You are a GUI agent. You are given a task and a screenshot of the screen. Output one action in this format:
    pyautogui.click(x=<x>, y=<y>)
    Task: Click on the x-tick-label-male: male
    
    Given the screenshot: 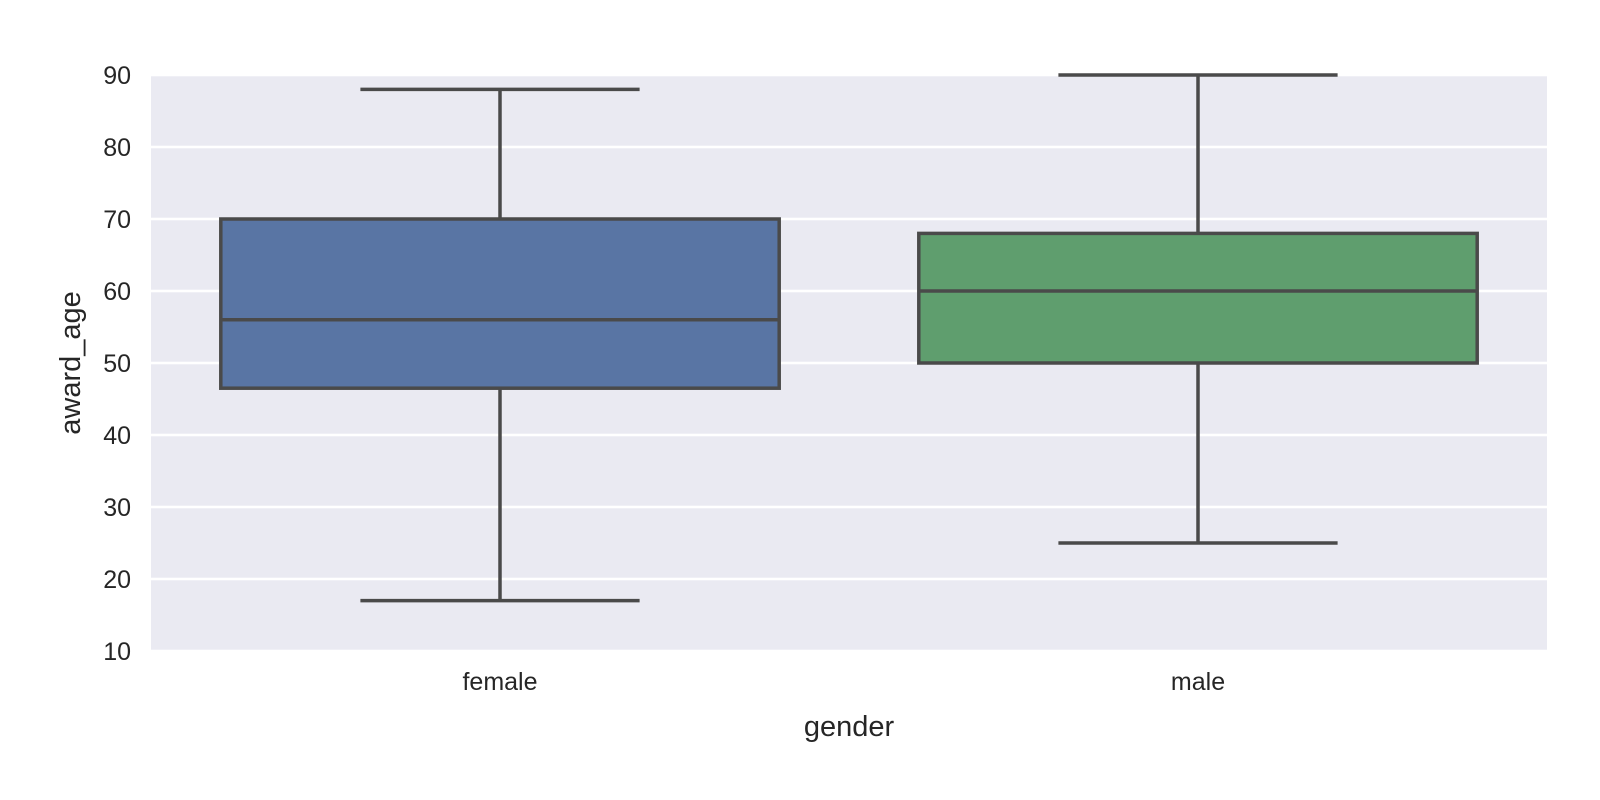 What is the action you would take?
    pyautogui.click(x=1198, y=682)
    